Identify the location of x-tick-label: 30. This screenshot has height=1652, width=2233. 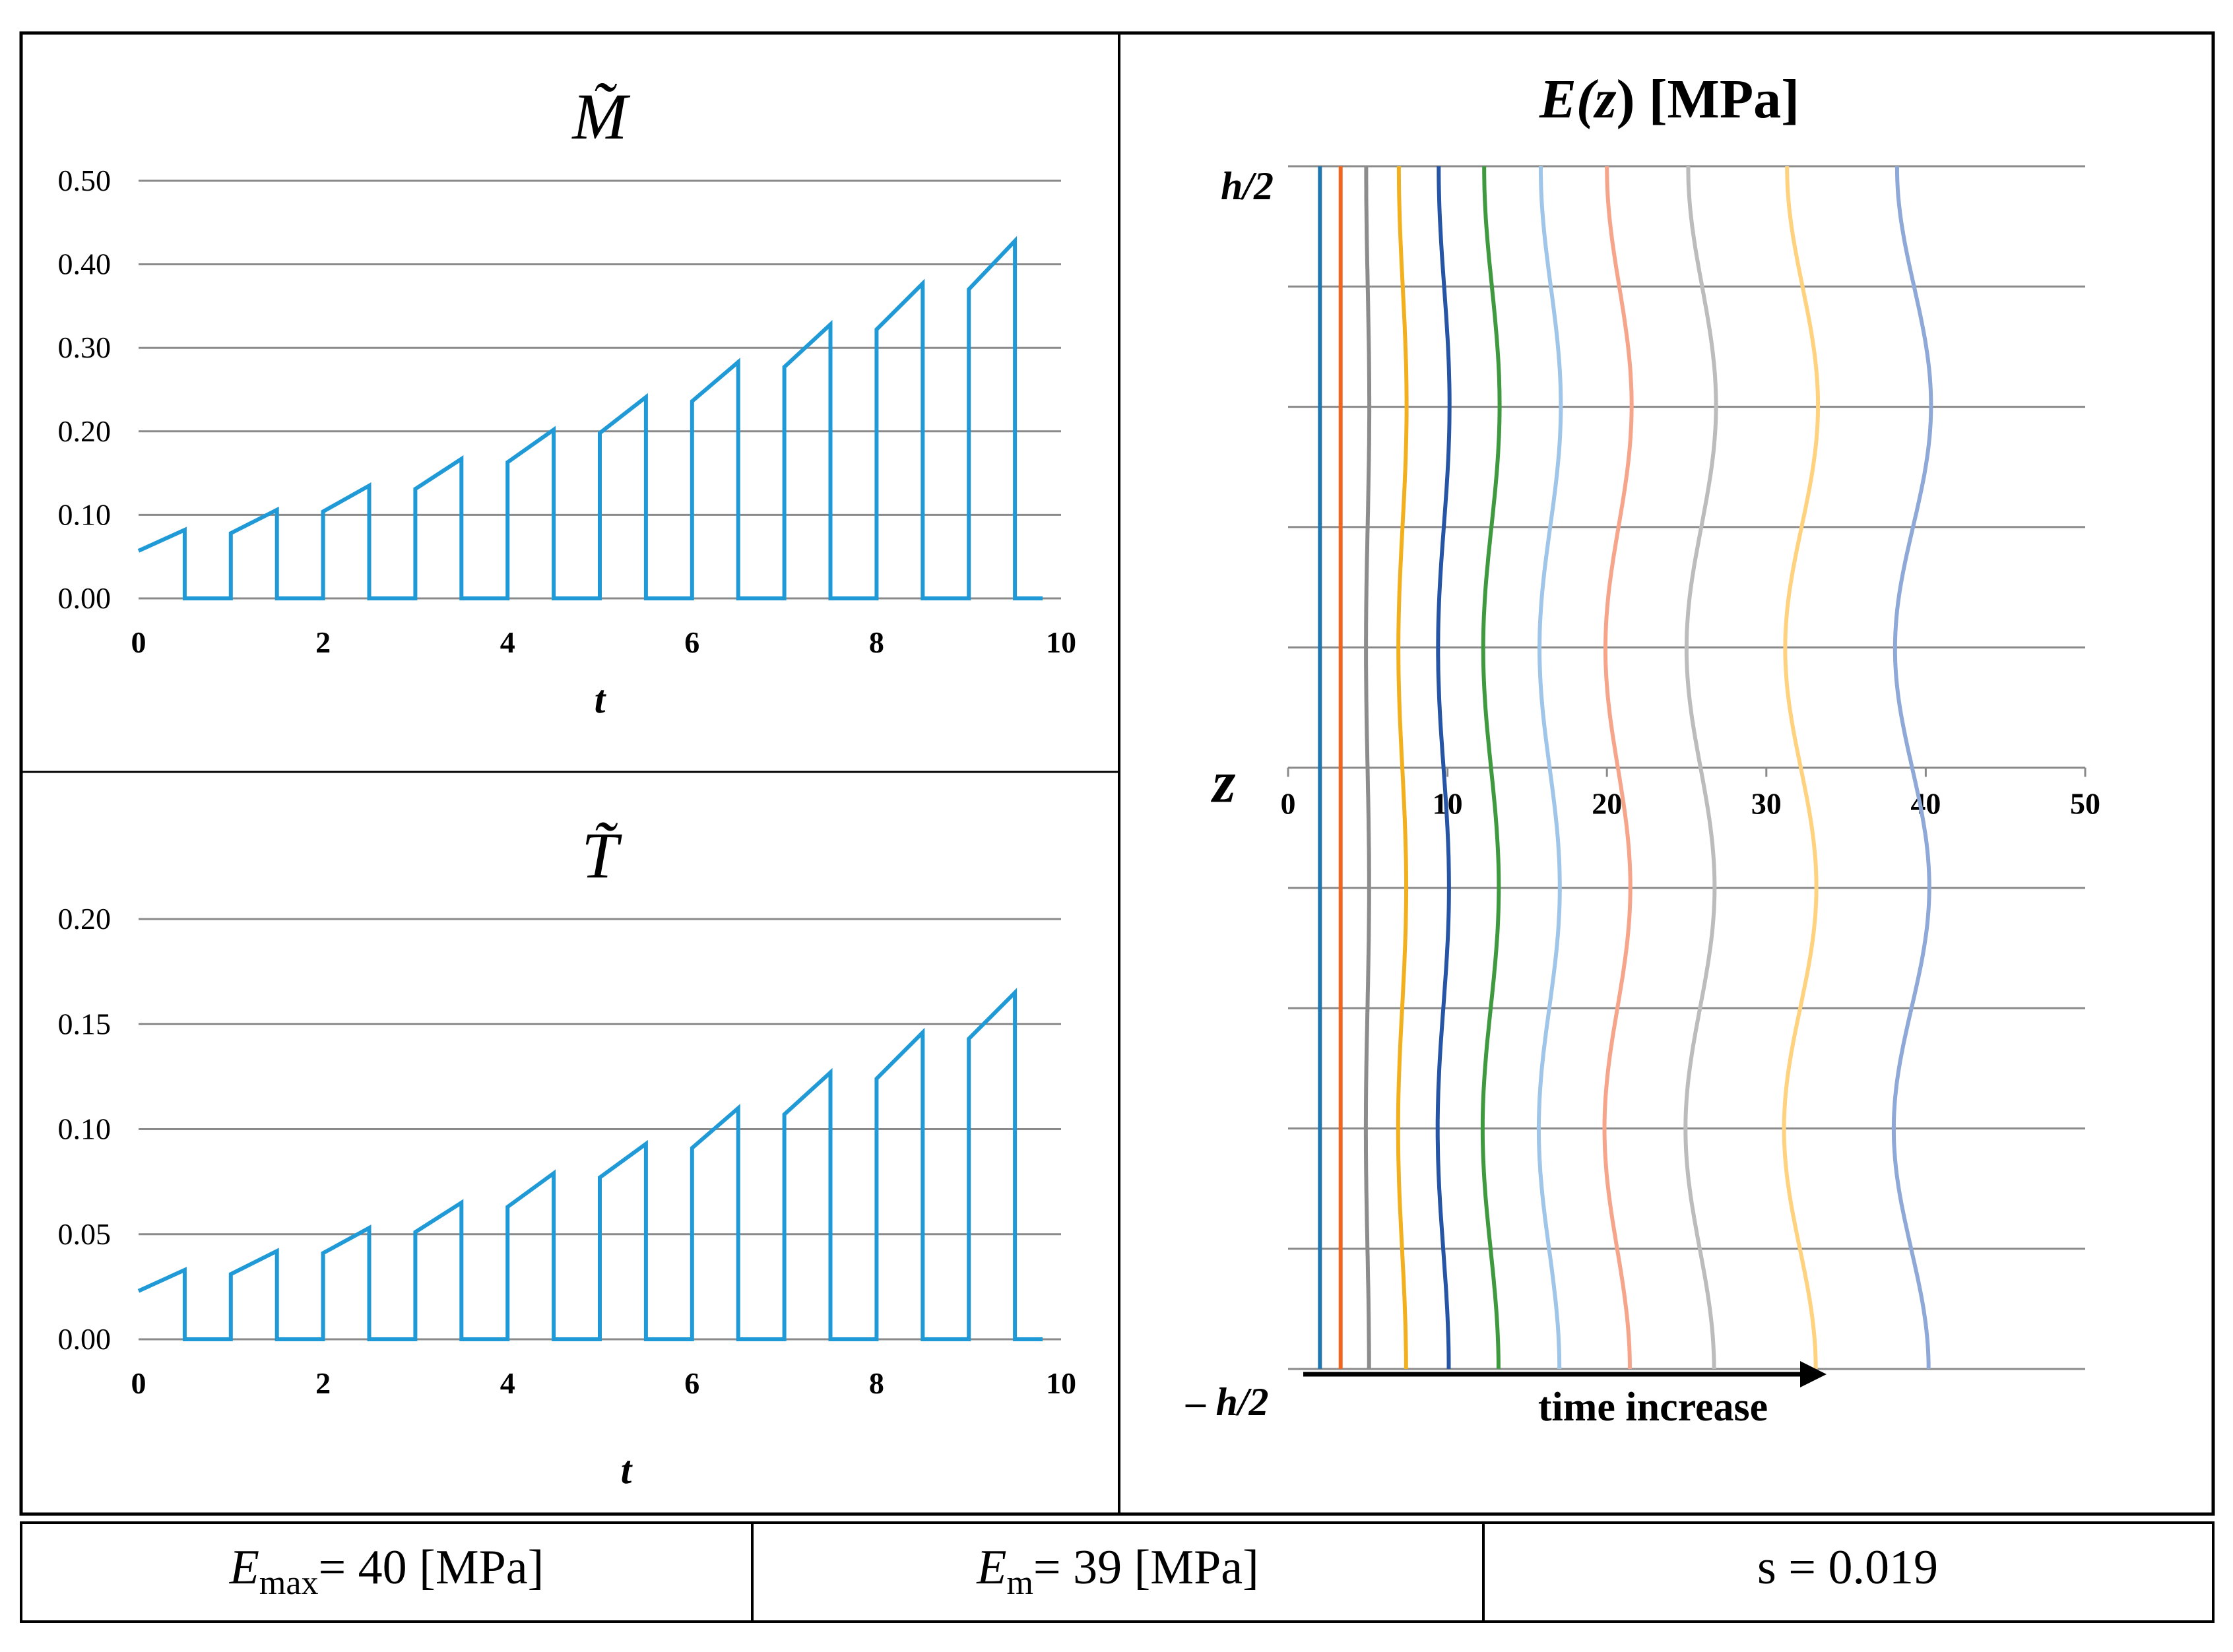
(1766, 804).